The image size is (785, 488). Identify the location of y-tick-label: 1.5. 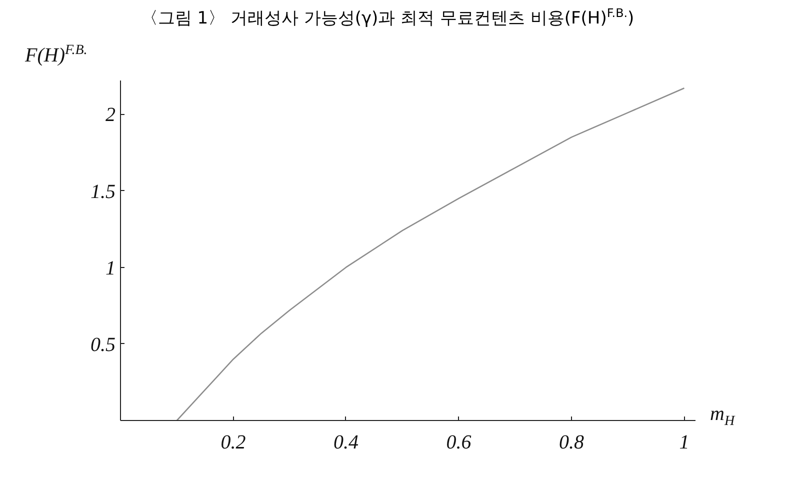
(103, 191).